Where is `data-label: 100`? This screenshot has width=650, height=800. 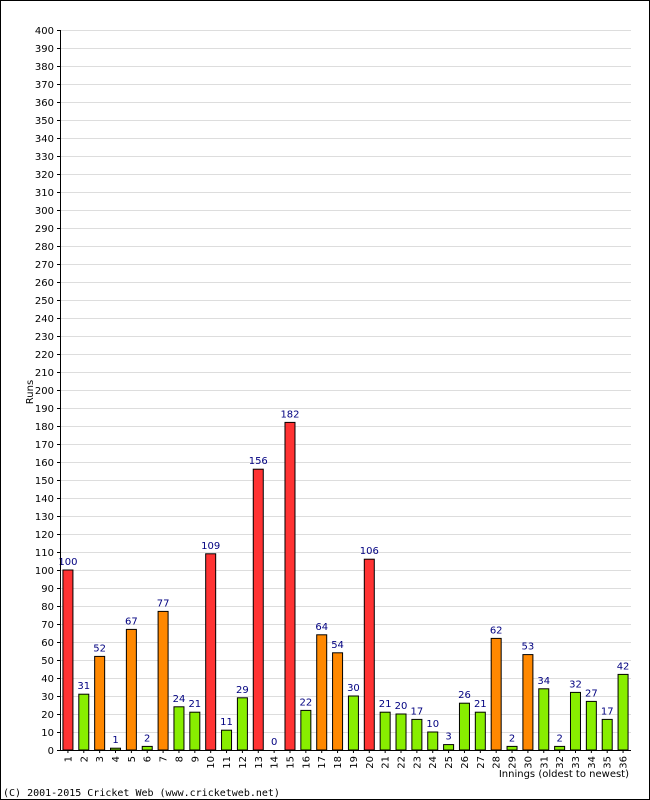 data-label: 100 is located at coordinates (67, 562).